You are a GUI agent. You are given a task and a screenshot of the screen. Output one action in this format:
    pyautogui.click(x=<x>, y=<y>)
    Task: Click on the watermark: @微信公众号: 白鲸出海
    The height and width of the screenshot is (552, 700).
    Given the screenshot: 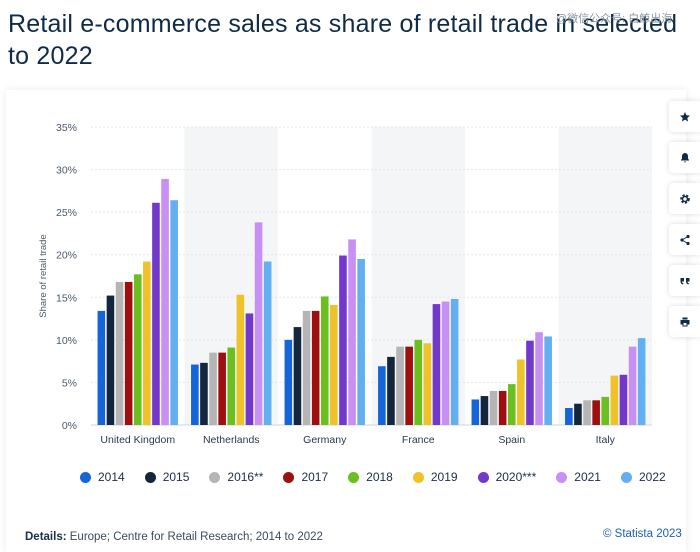 What is the action you would take?
    pyautogui.click(x=614, y=19)
    